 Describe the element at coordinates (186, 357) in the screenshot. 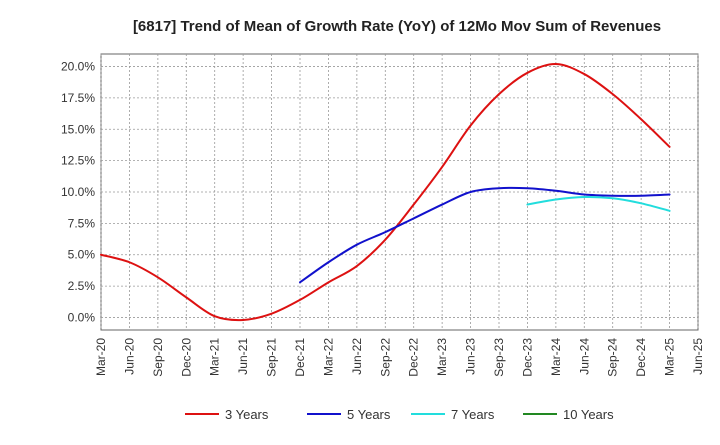

I see `x-tick-label: Dec-20` at that location.